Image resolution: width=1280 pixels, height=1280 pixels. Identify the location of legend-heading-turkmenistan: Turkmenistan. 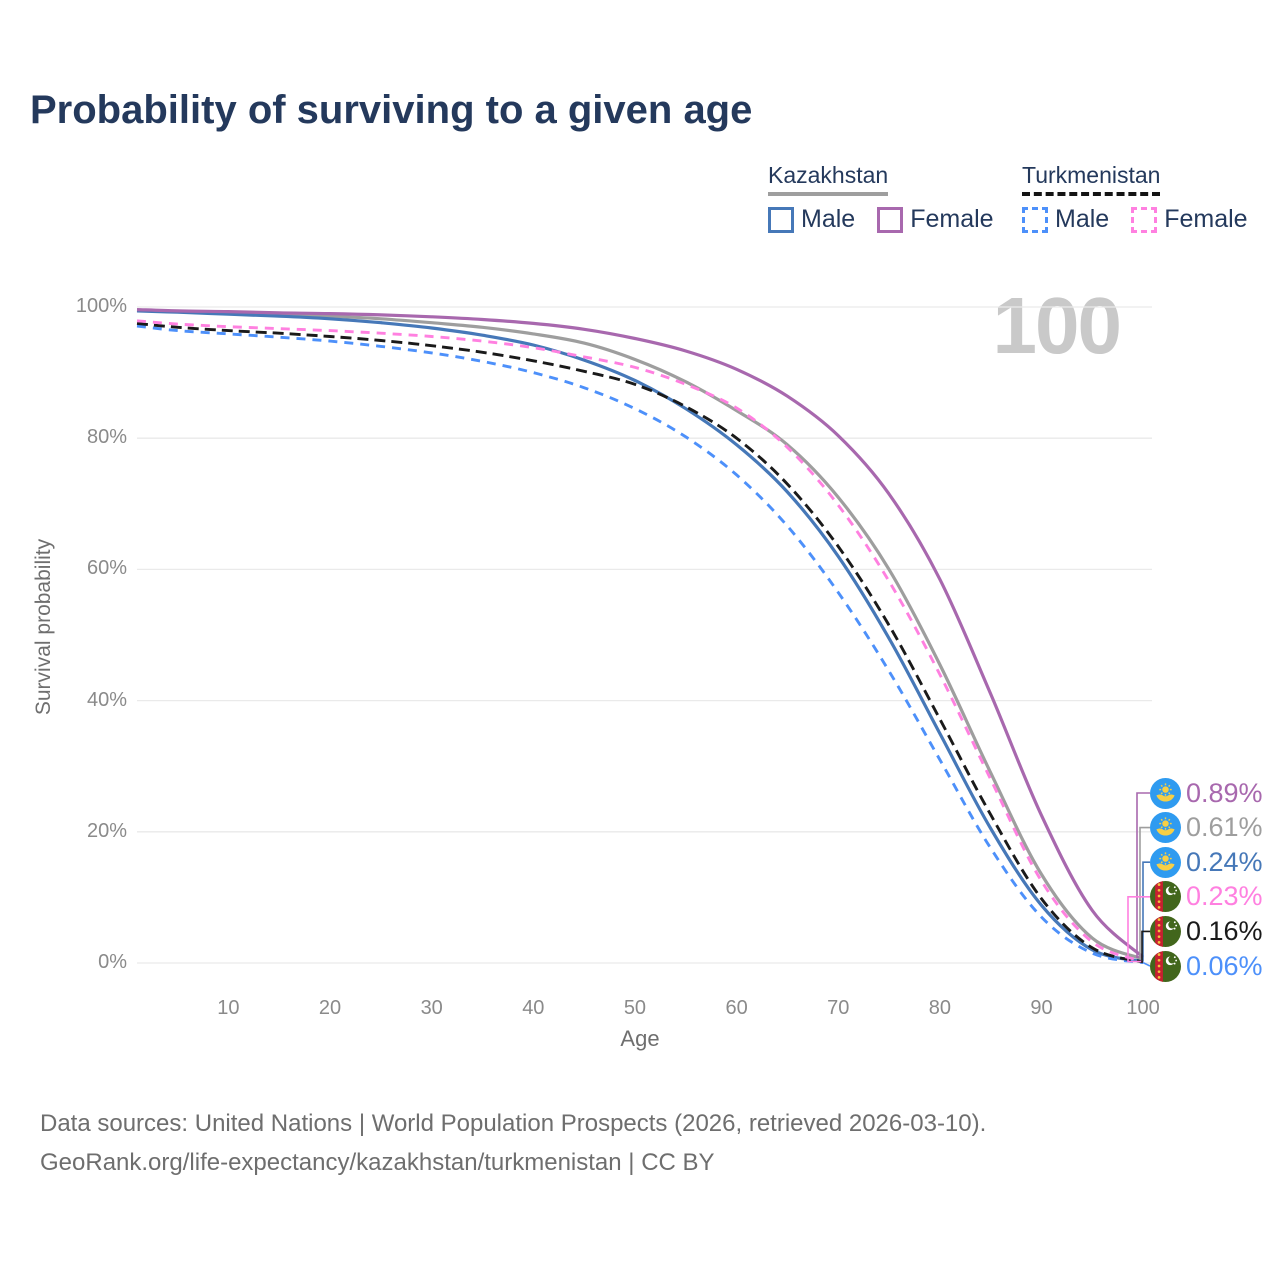
(1091, 179).